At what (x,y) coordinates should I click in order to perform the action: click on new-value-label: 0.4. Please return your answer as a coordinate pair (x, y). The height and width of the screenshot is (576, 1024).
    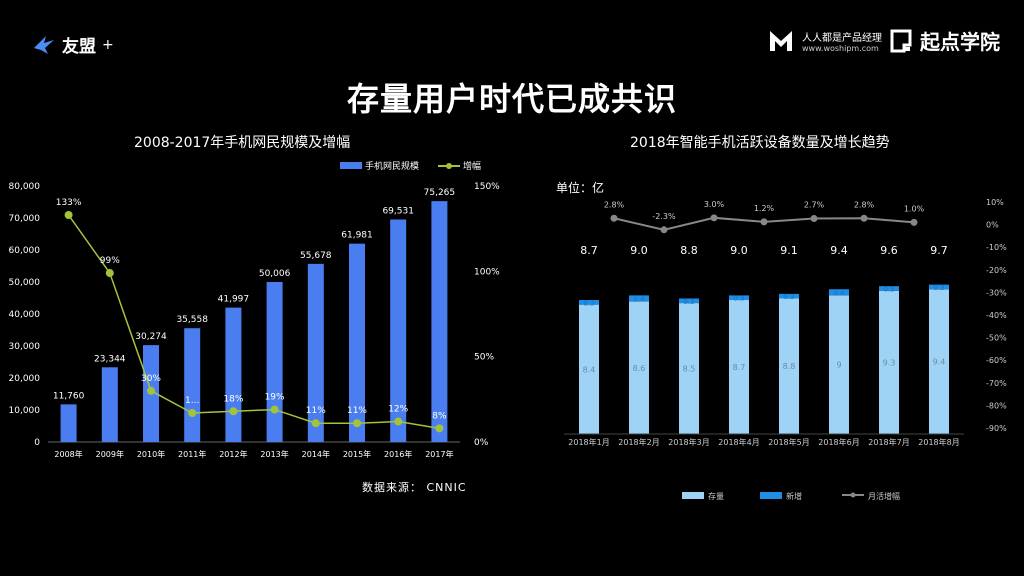
    Looking at the image, I should click on (839, 293).